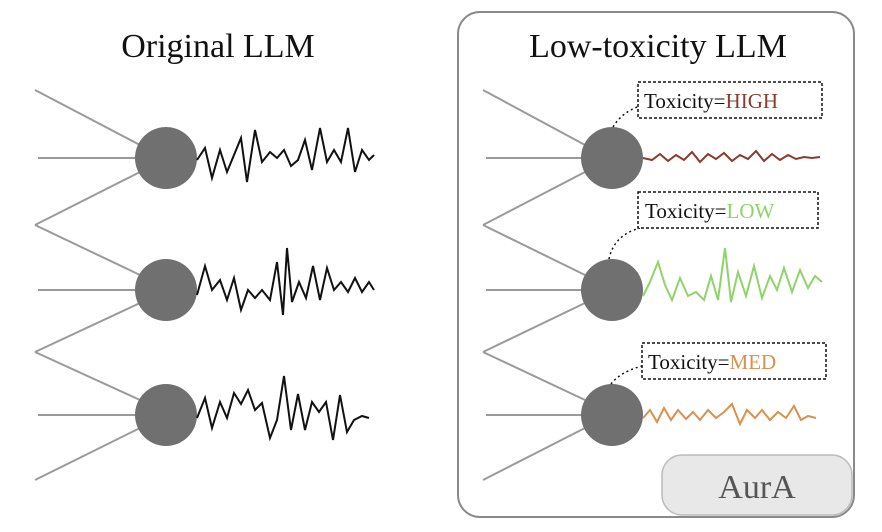 The width and height of the screenshot is (882, 532). Describe the element at coordinates (752, 101) in the screenshot. I see `toxicity-level-high: HIGH` at that location.